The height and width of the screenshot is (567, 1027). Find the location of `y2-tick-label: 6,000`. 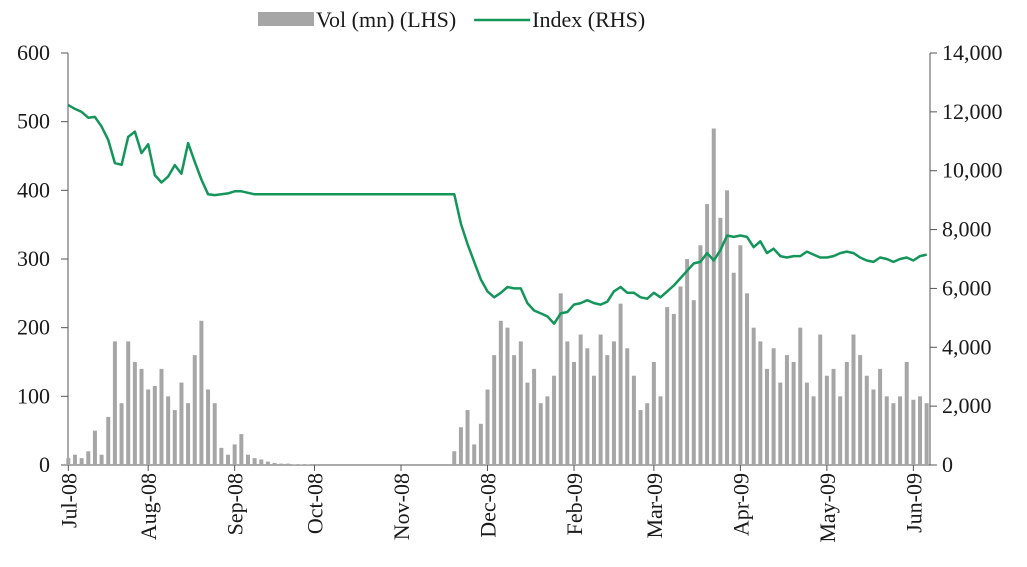

y2-tick-label: 6,000 is located at coordinates (967, 287).